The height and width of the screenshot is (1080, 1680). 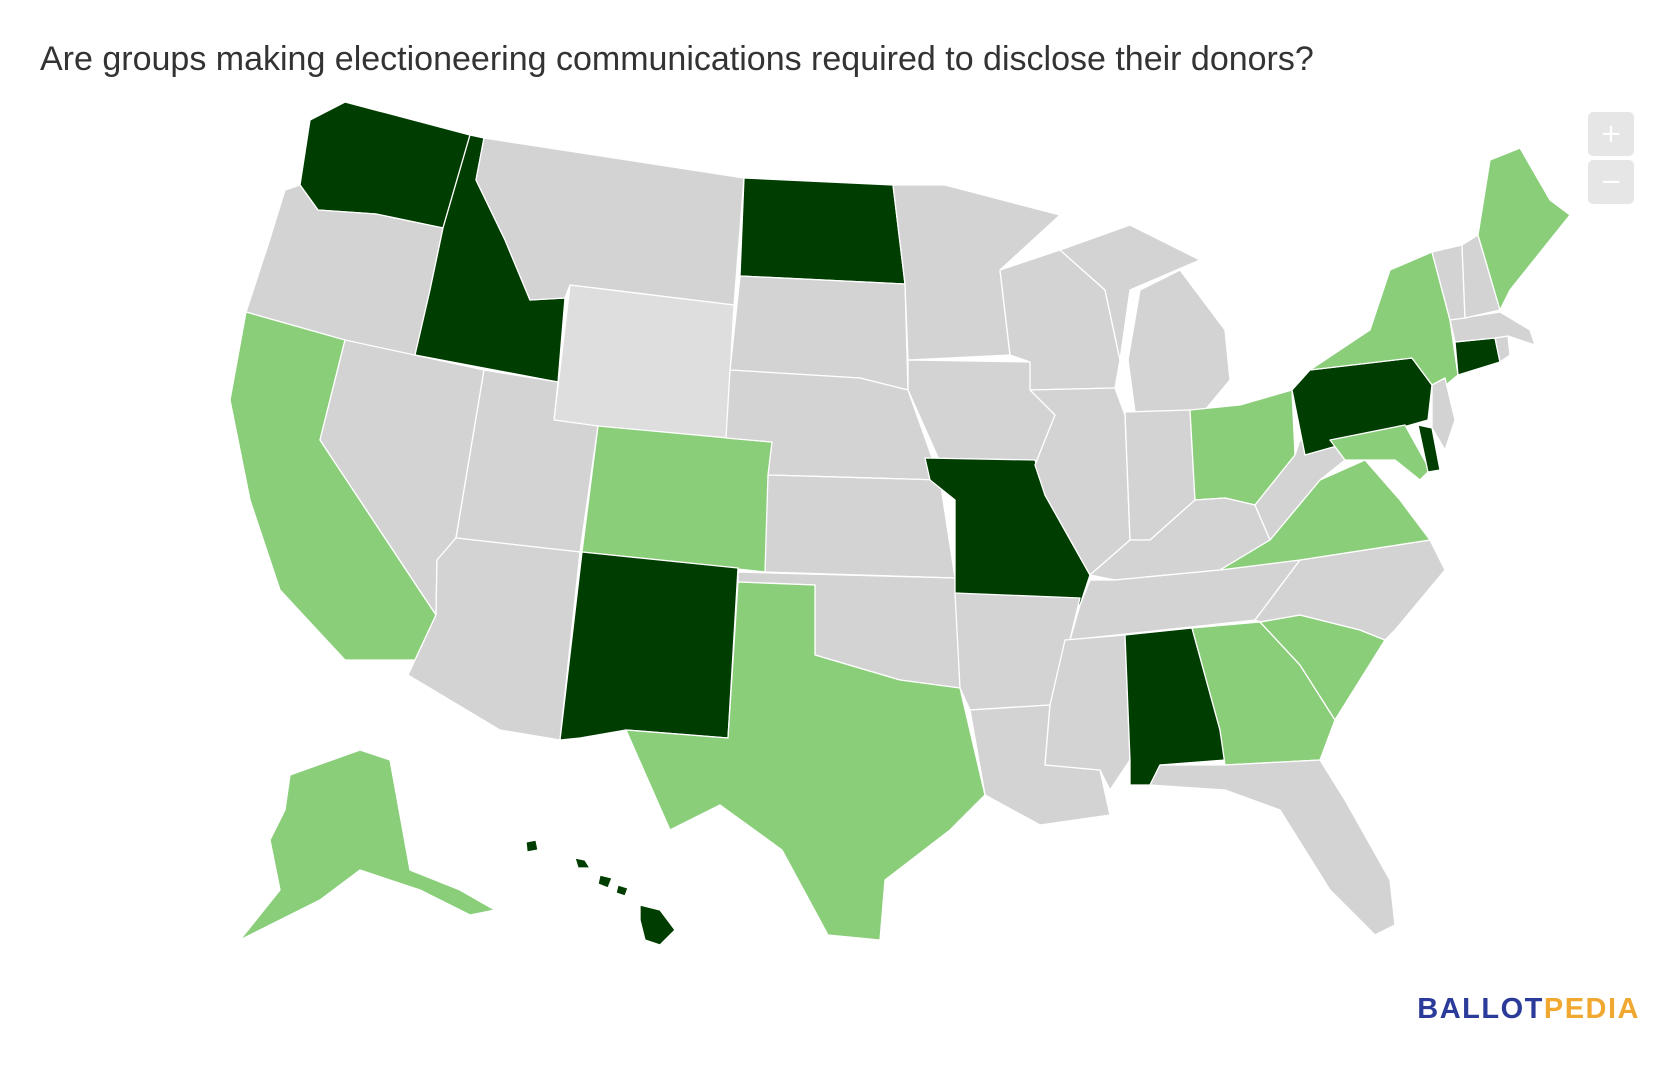 I want to click on state-MD, so click(x=1380, y=452).